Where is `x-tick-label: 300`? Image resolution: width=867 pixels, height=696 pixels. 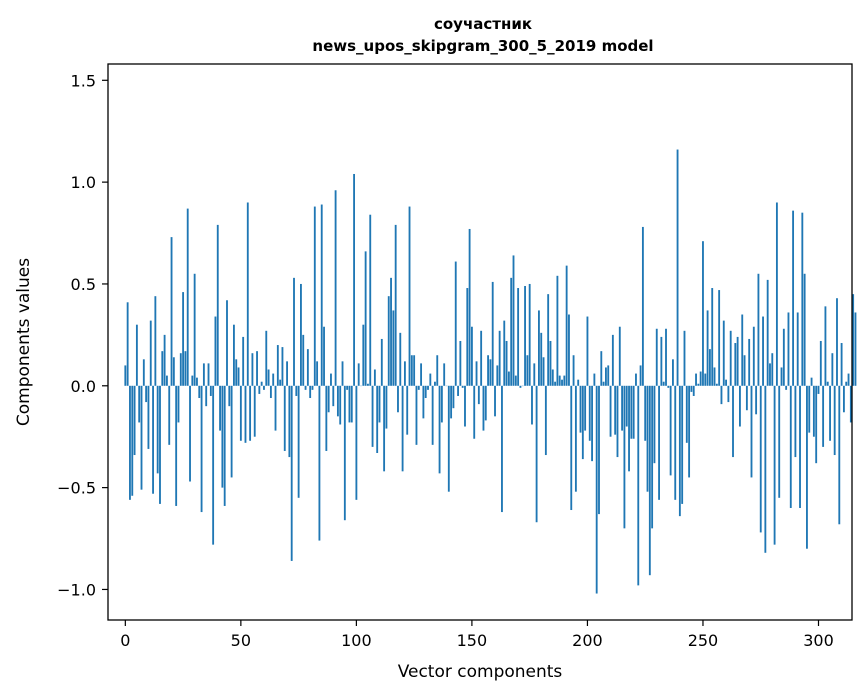 x-tick-label: 300 is located at coordinates (818, 640).